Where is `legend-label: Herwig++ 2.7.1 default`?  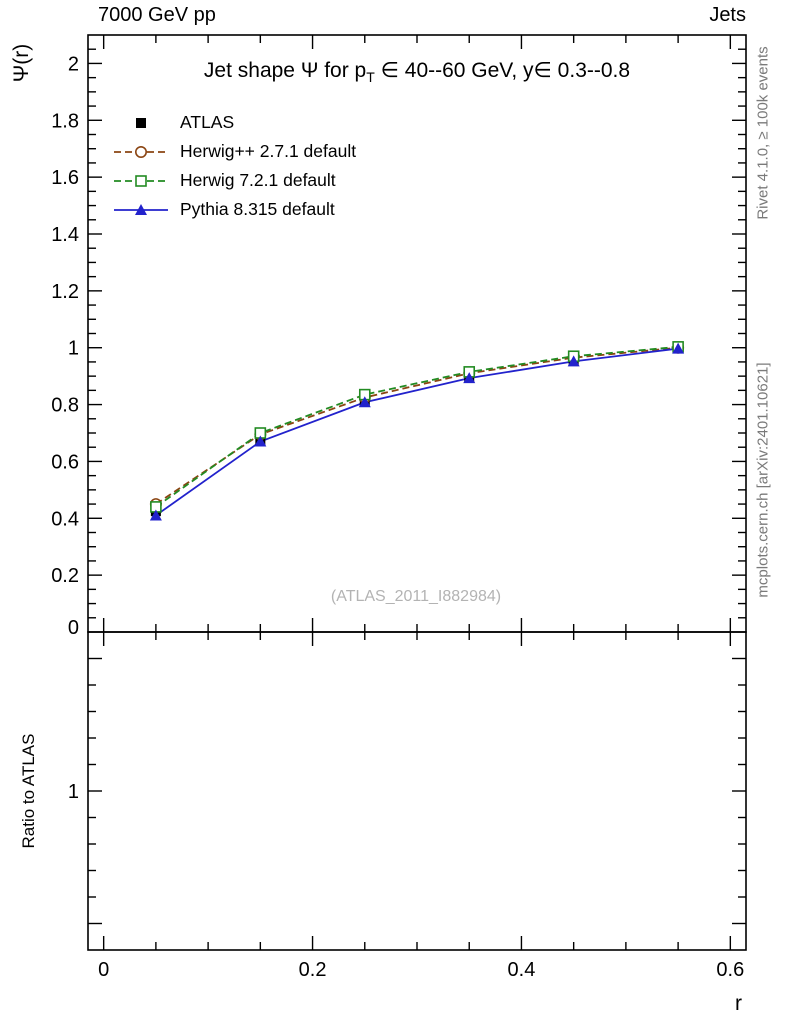 legend-label: Herwig++ 2.7.1 default is located at coordinates (268, 151).